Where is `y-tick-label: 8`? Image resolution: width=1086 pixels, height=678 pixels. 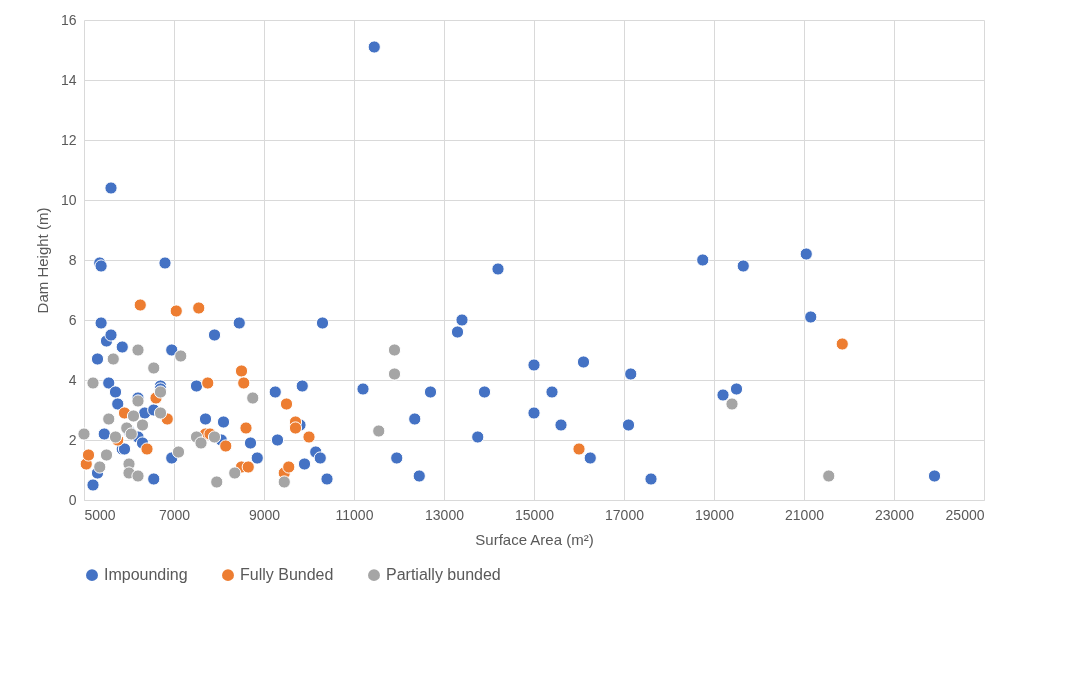 y-tick-label: 8 is located at coordinates (72, 259).